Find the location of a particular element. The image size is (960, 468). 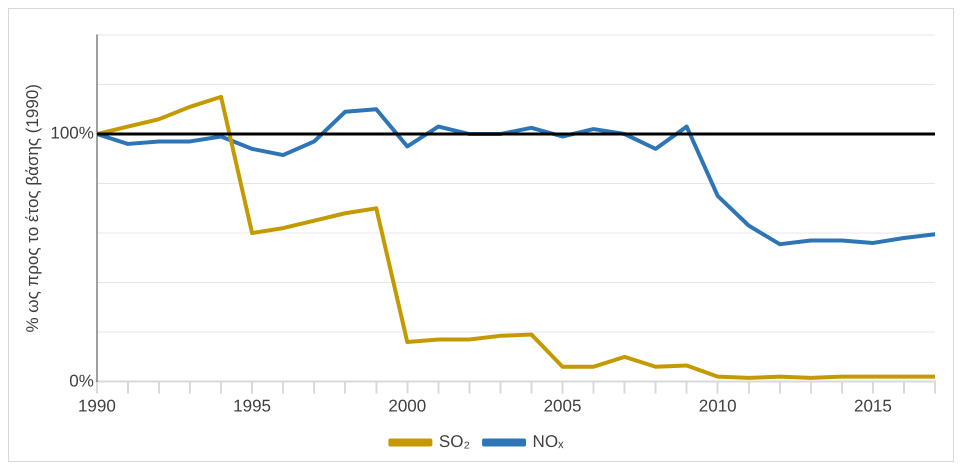

x-tick-label: 1990 is located at coordinates (97, 406).